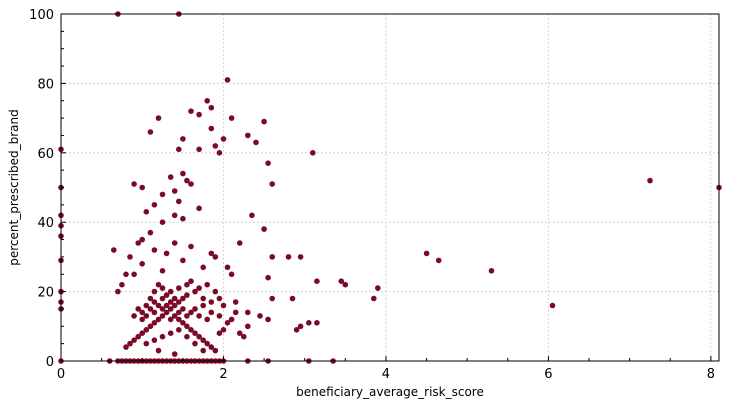 The width and height of the screenshot is (735, 405). I want to click on y-axis-label: percent_prescribed_brand, so click(14, 187).